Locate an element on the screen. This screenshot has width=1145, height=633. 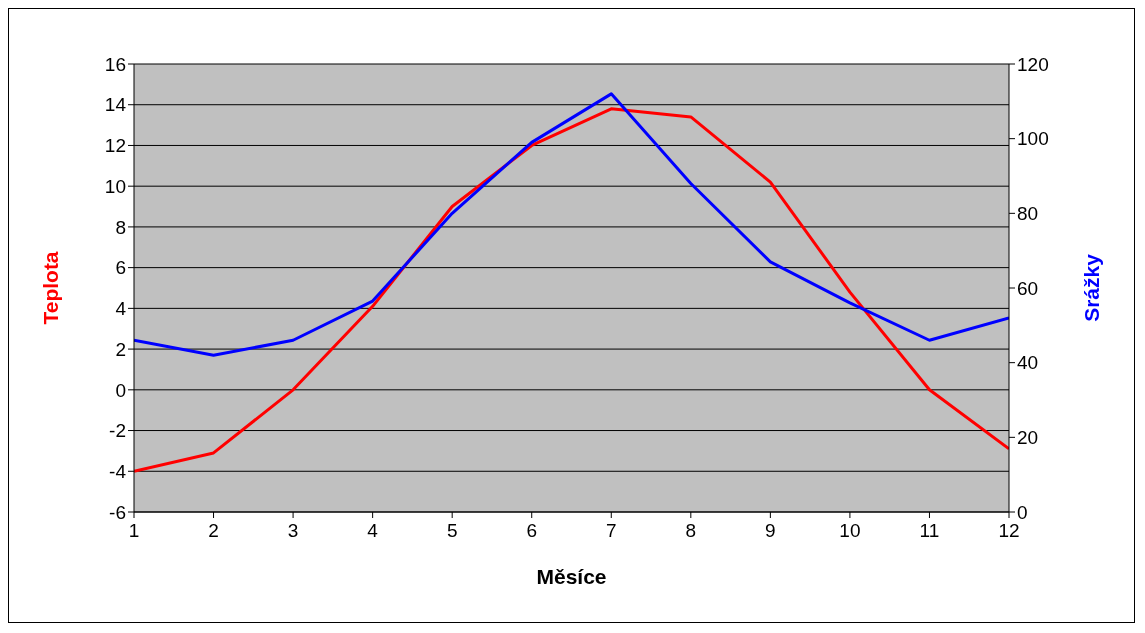
x-tick-label: 5 is located at coordinates (452, 531).